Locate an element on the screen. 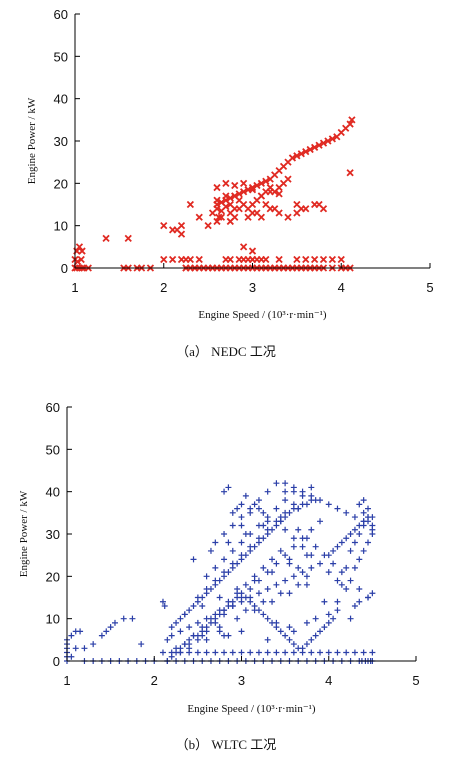  wltc-x-tick-label: 5 is located at coordinates (415, 680).